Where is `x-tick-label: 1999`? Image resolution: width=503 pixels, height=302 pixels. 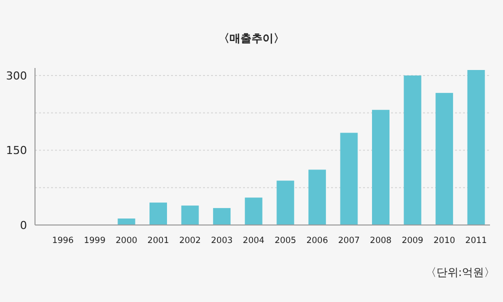
x-tick-label: 1999 is located at coordinates (95, 241).